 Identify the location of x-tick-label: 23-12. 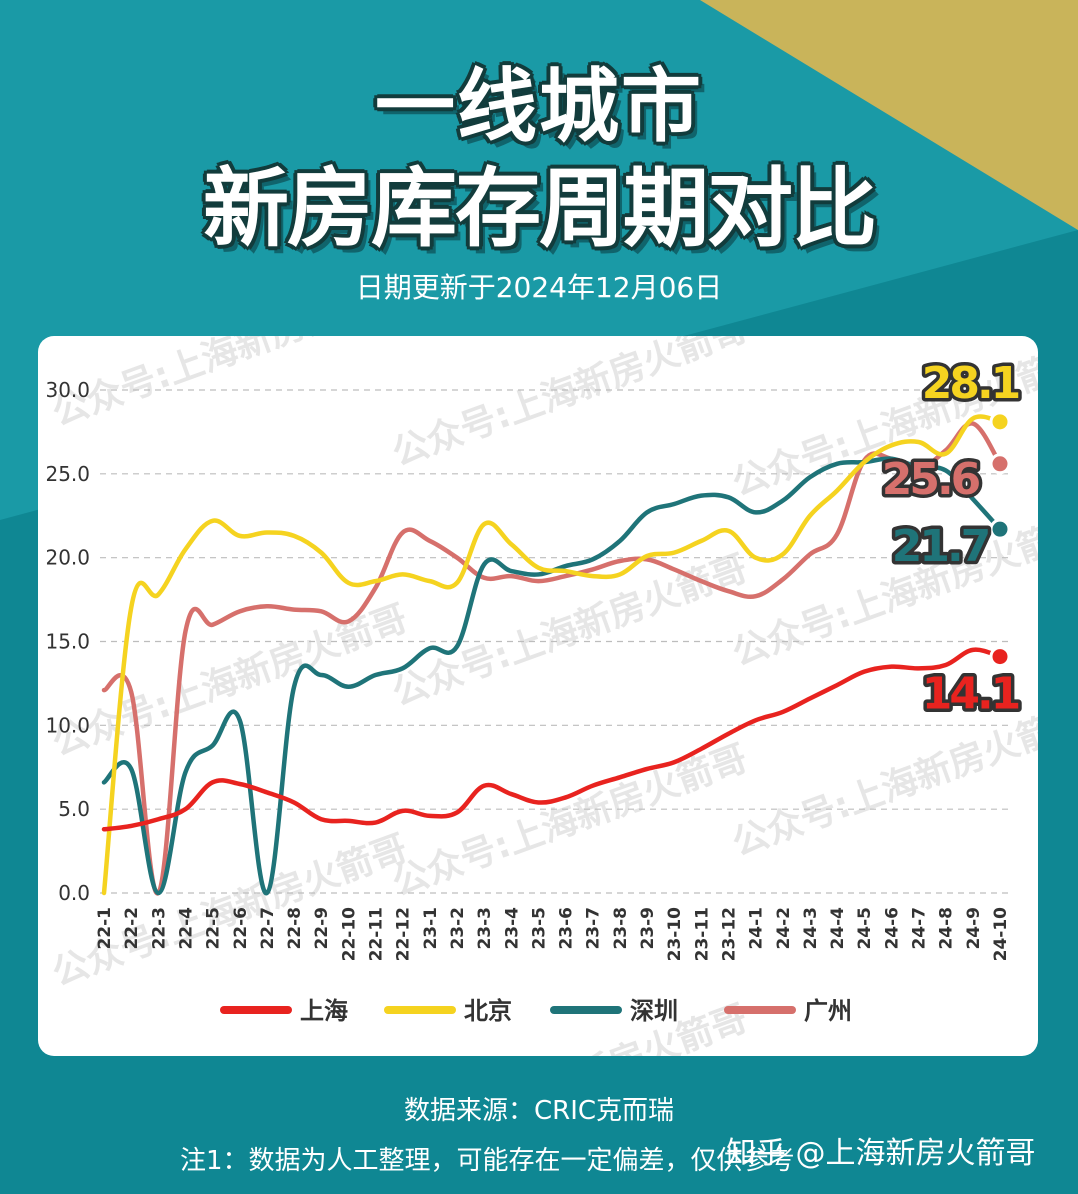
(729, 934).